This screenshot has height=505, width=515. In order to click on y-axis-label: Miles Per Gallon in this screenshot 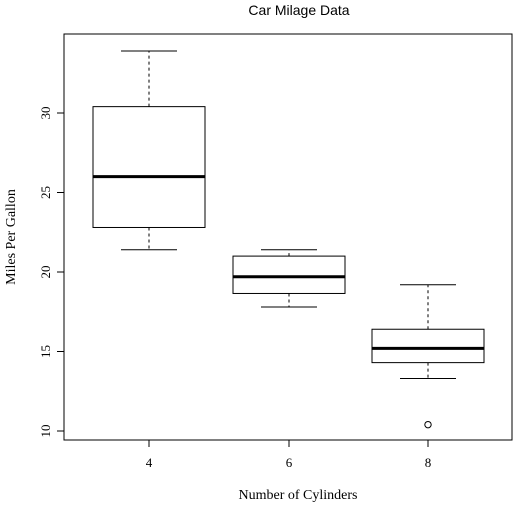, I will do `click(11, 237)`.